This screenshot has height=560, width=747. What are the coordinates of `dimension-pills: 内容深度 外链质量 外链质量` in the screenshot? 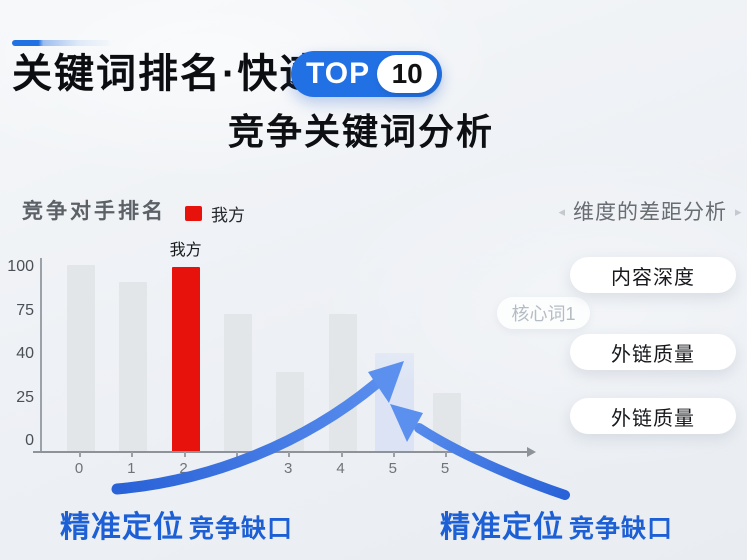 It's located at (653, 345).